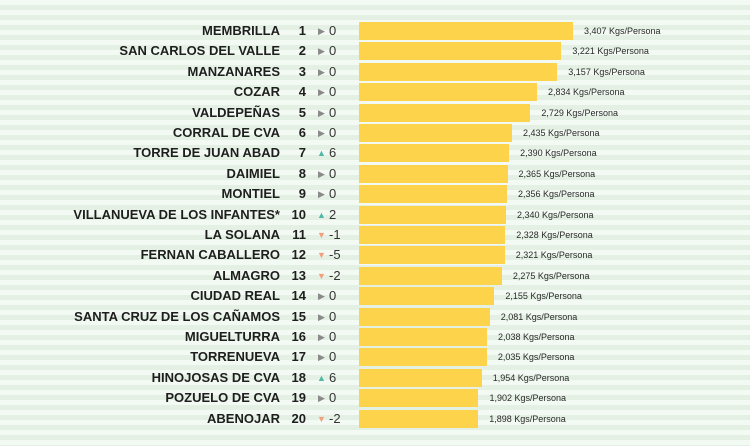 The width and height of the screenshot is (750, 446). What do you see at coordinates (527, 418) in the screenshot?
I see `value-label: 1,898 Kgs/Persona` at bounding box center [527, 418].